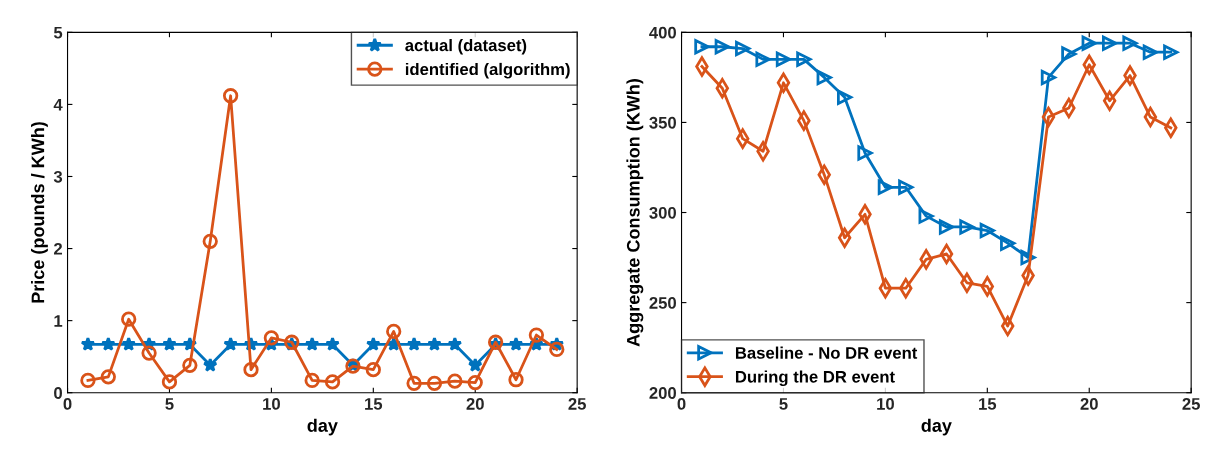 Image resolution: width=1228 pixels, height=462 pixels. Describe the element at coordinates (662, 122) in the screenshot. I see `y-tick-label: 350` at that location.